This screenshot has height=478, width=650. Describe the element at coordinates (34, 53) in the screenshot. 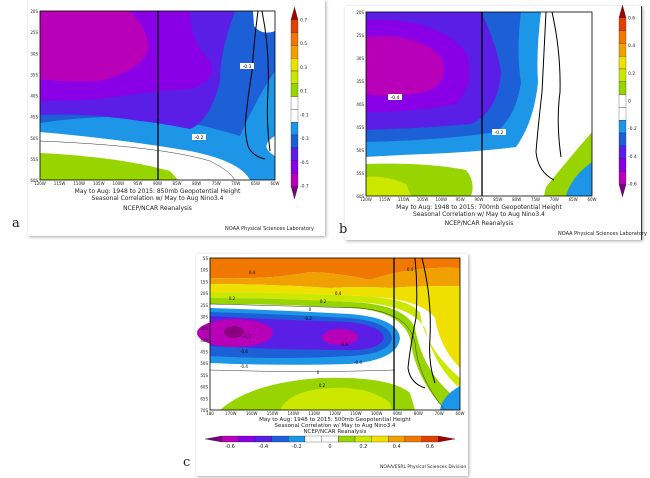

I see `y-tick-label: 30S` at that location.